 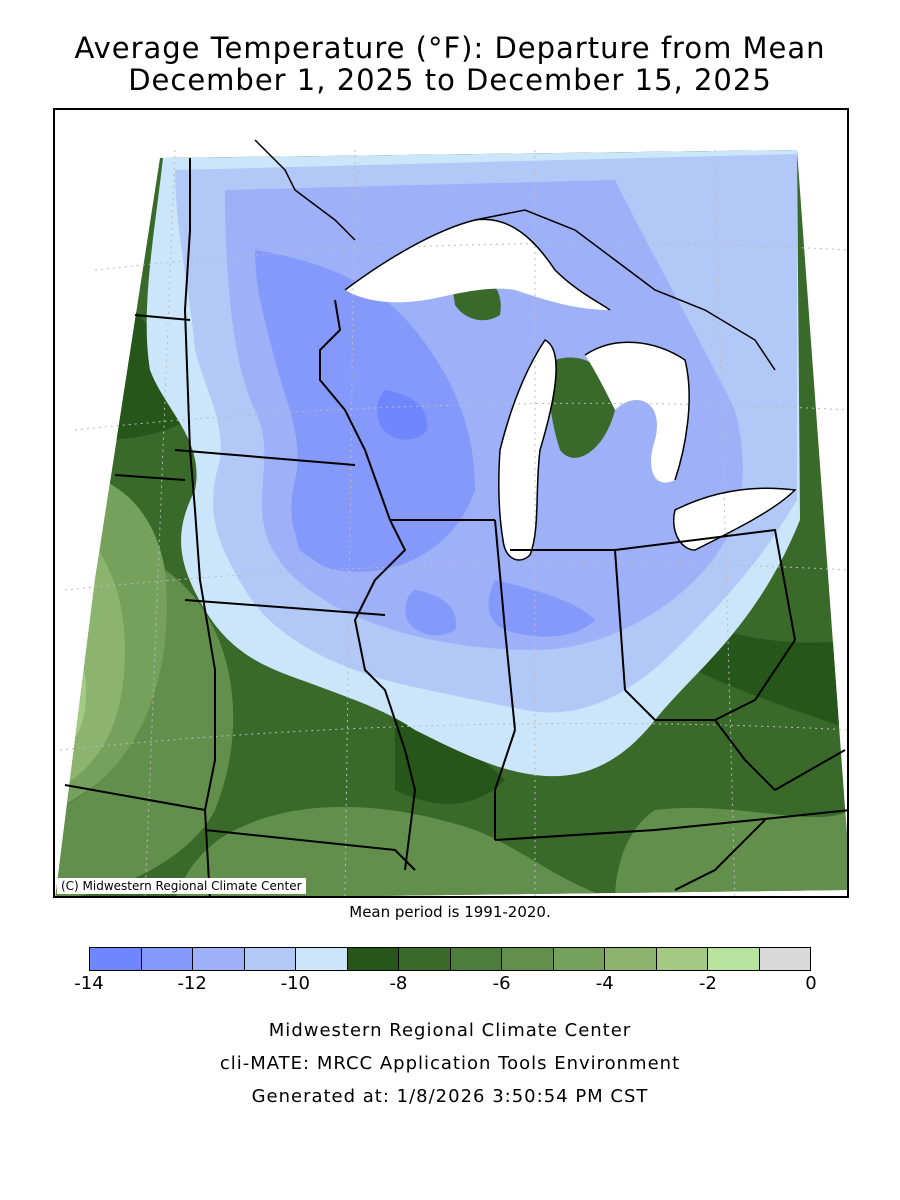 I want to click on footer-generated: Generated at: 1/8/2026 3:50:54 PM CST, so click(x=450, y=1096).